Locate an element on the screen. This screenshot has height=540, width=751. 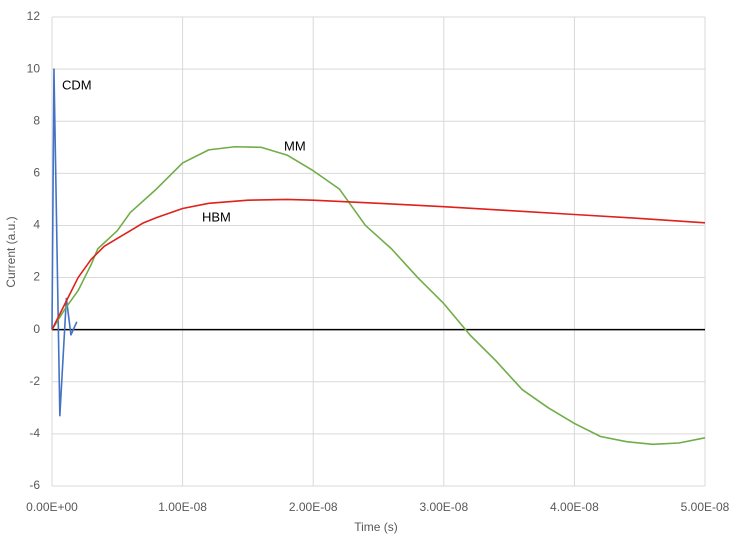
x-tick-label: 1.00E-08 is located at coordinates (182, 507).